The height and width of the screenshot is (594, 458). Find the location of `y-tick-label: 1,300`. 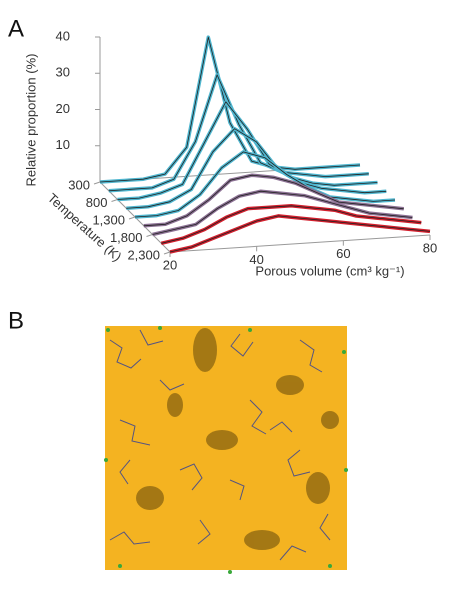

y-tick-label: 1,300 is located at coordinates (108, 219).